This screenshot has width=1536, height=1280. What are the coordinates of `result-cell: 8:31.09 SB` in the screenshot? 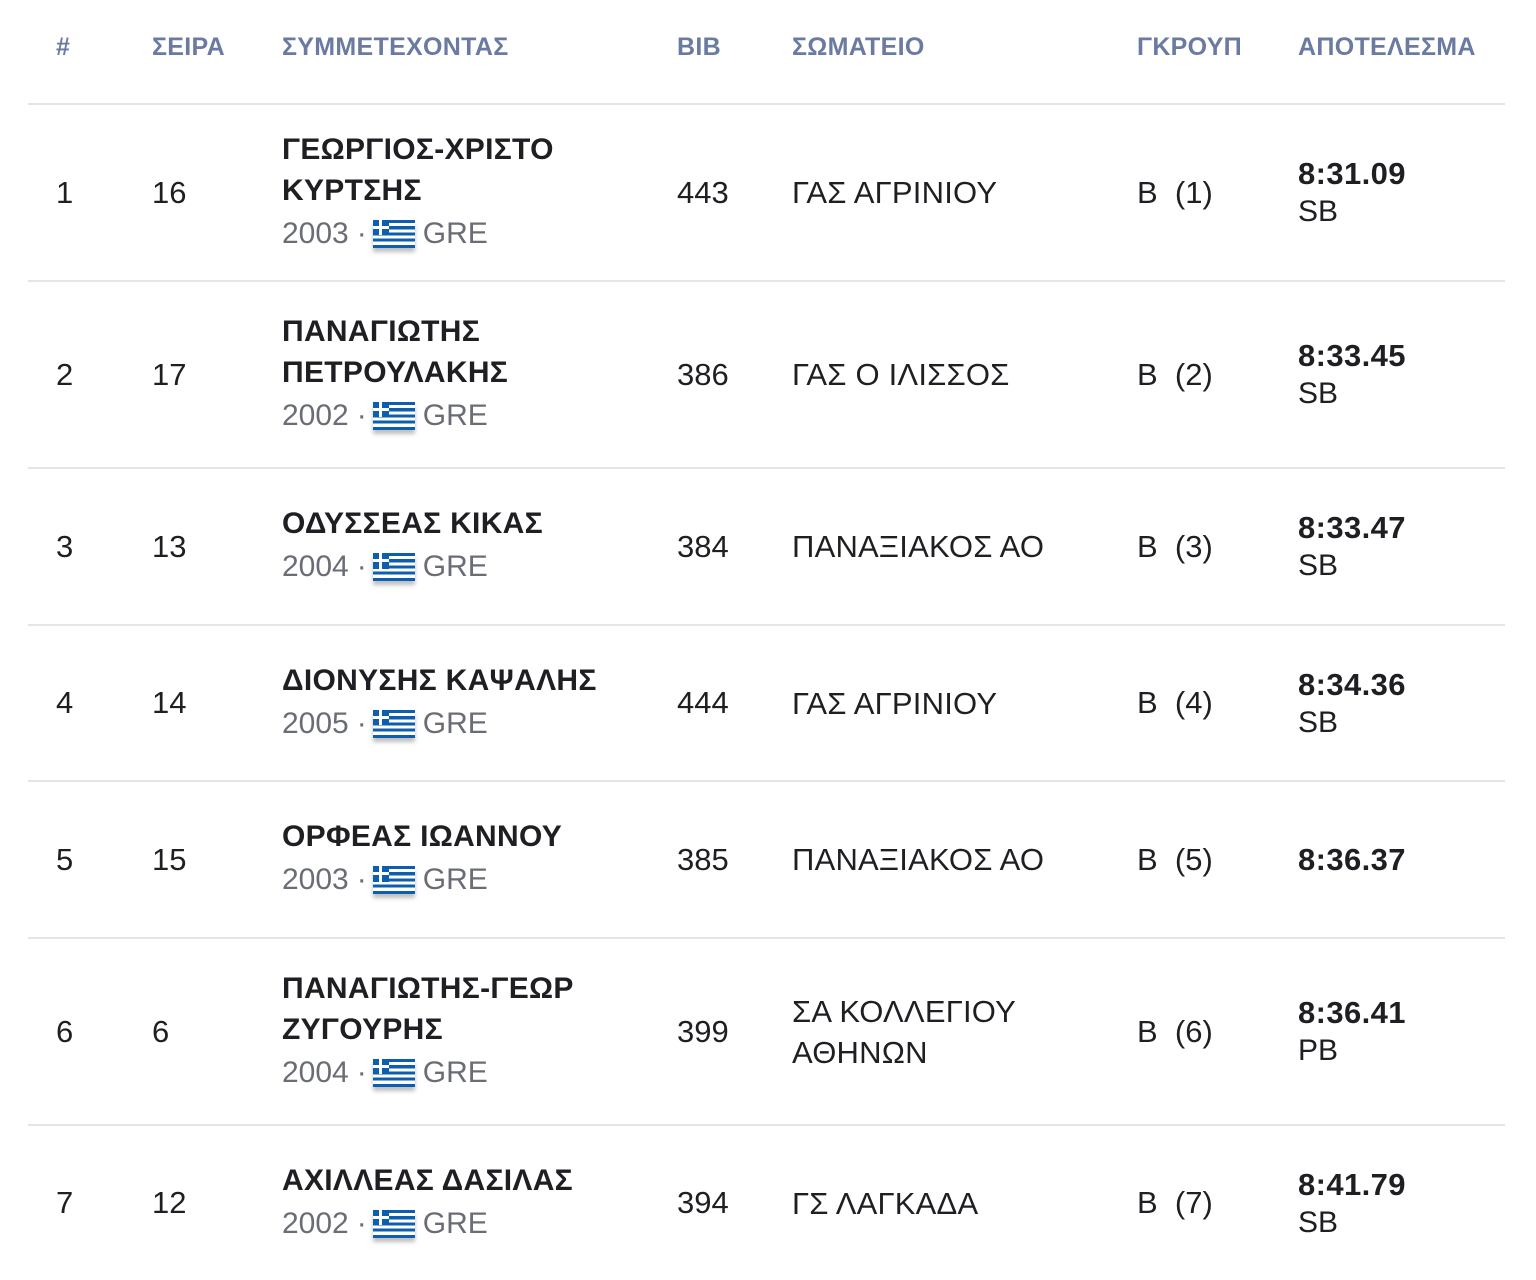 It's located at (1352, 192).